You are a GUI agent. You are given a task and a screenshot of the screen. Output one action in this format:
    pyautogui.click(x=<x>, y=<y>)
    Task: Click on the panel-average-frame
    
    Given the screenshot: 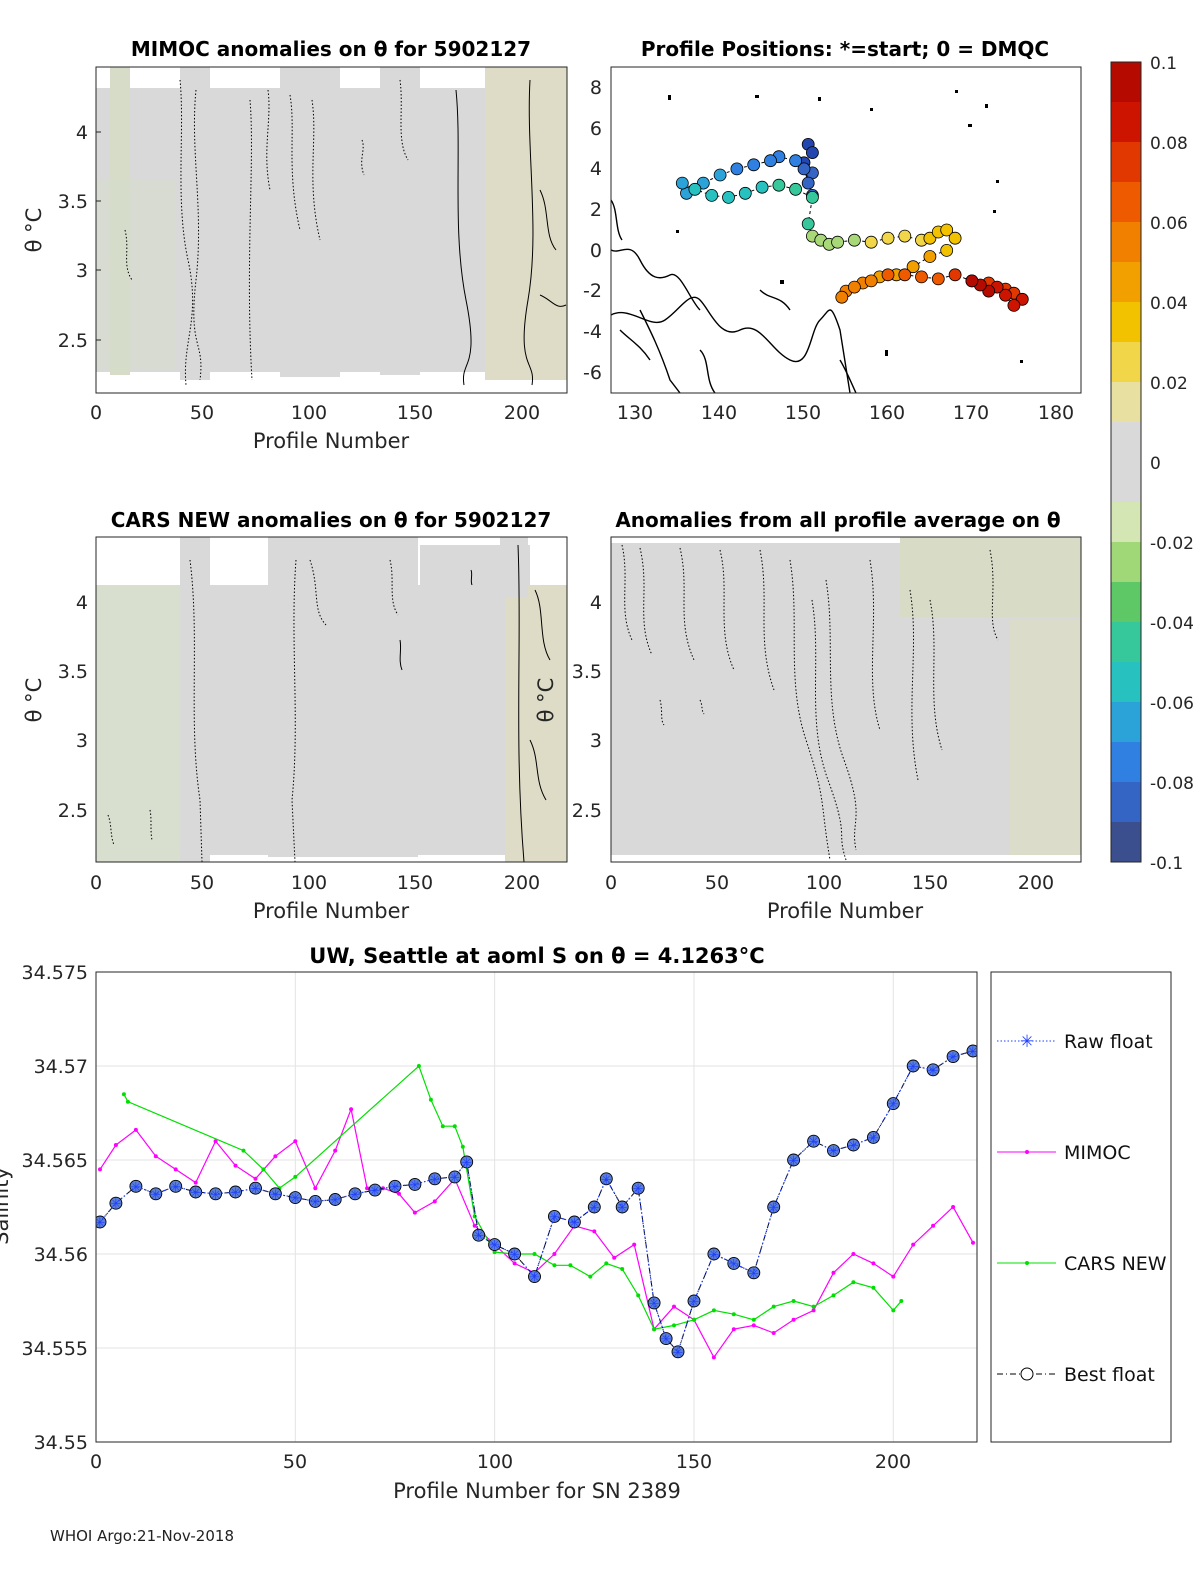 What is the action you would take?
    pyautogui.click(x=846, y=699)
    